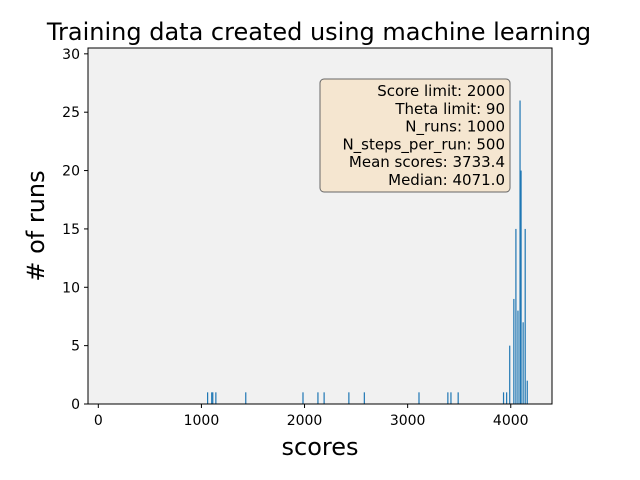 The width and height of the screenshot is (640, 480). Describe the element at coordinates (71, 288) in the screenshot. I see `y-tick-label: 10` at that location.